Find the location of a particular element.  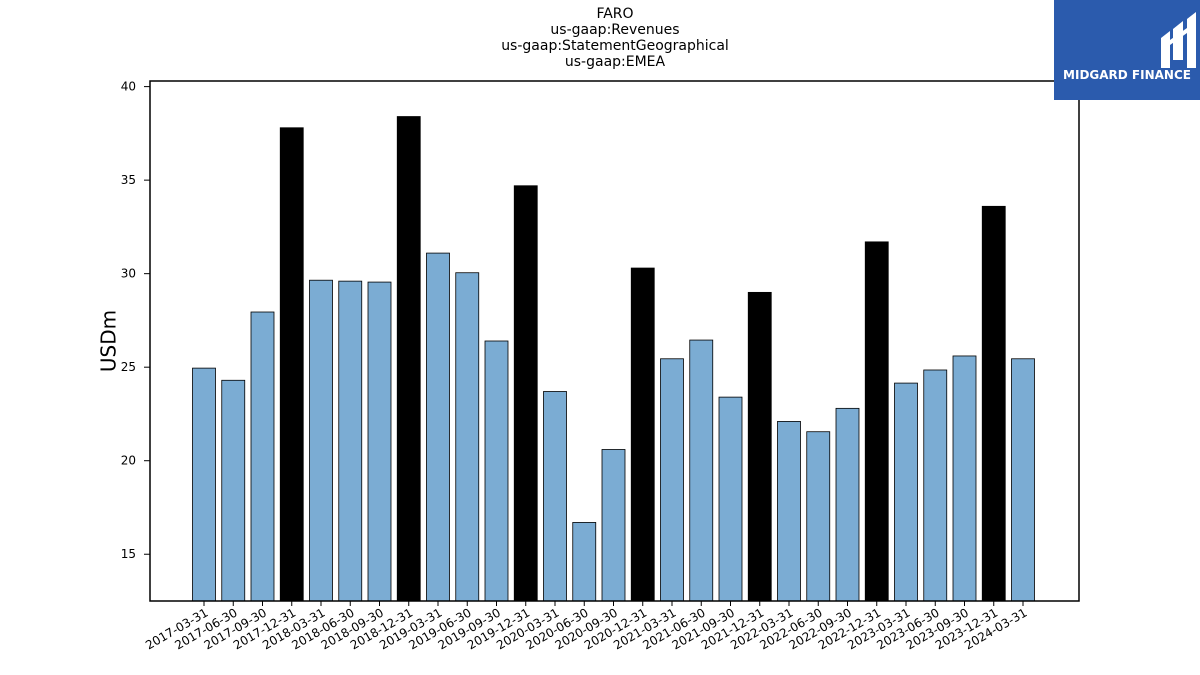

chart-title-line-3: us-gaap:StatementGeographical is located at coordinates (615, 46).